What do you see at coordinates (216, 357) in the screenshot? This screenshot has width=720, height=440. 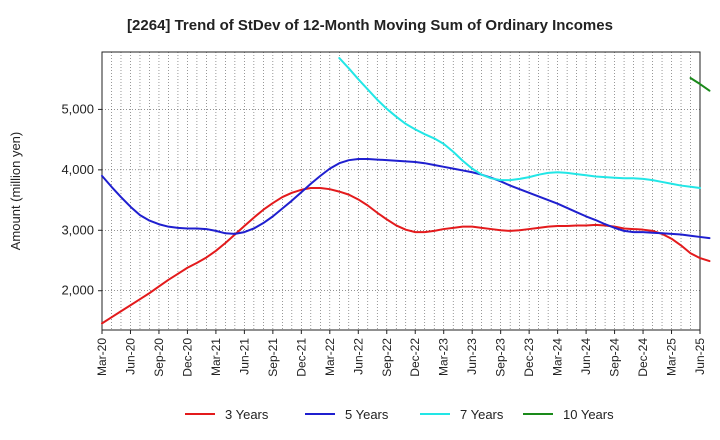 I see `x-tick-label: Mar-21` at bounding box center [216, 357].